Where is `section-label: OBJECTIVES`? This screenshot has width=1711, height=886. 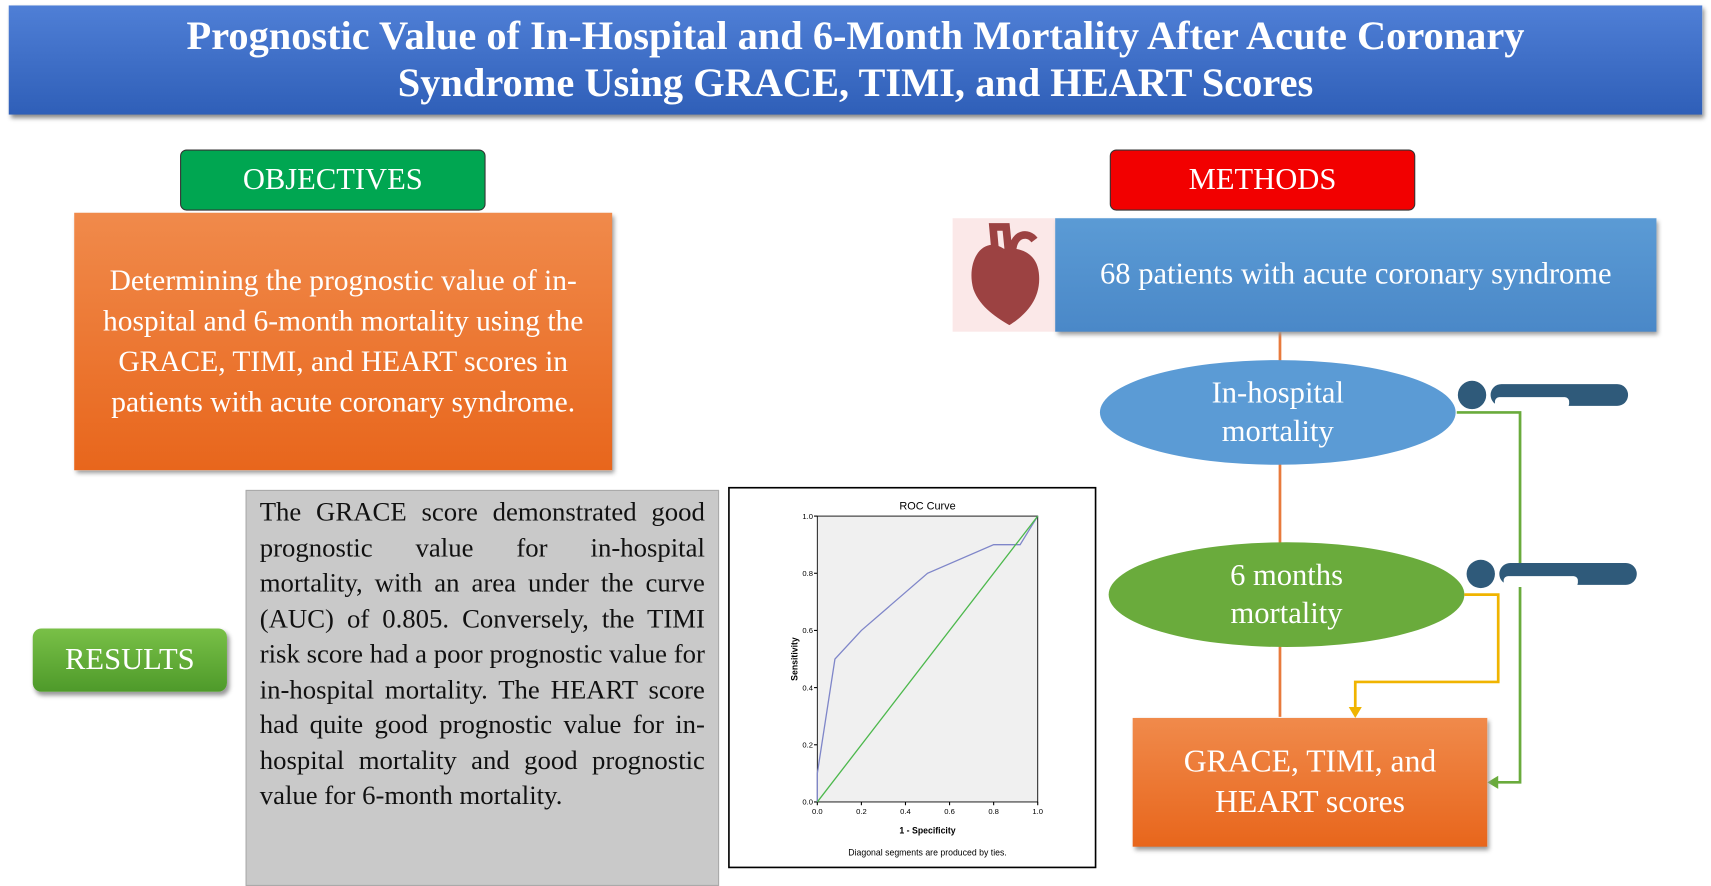
section-label: OBJECTIVES is located at coordinates (333, 180).